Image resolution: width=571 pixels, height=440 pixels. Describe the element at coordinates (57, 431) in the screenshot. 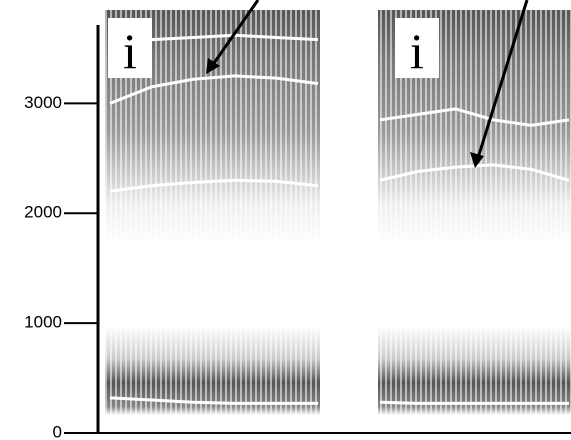

I see `y-tick-label: 0` at that location.